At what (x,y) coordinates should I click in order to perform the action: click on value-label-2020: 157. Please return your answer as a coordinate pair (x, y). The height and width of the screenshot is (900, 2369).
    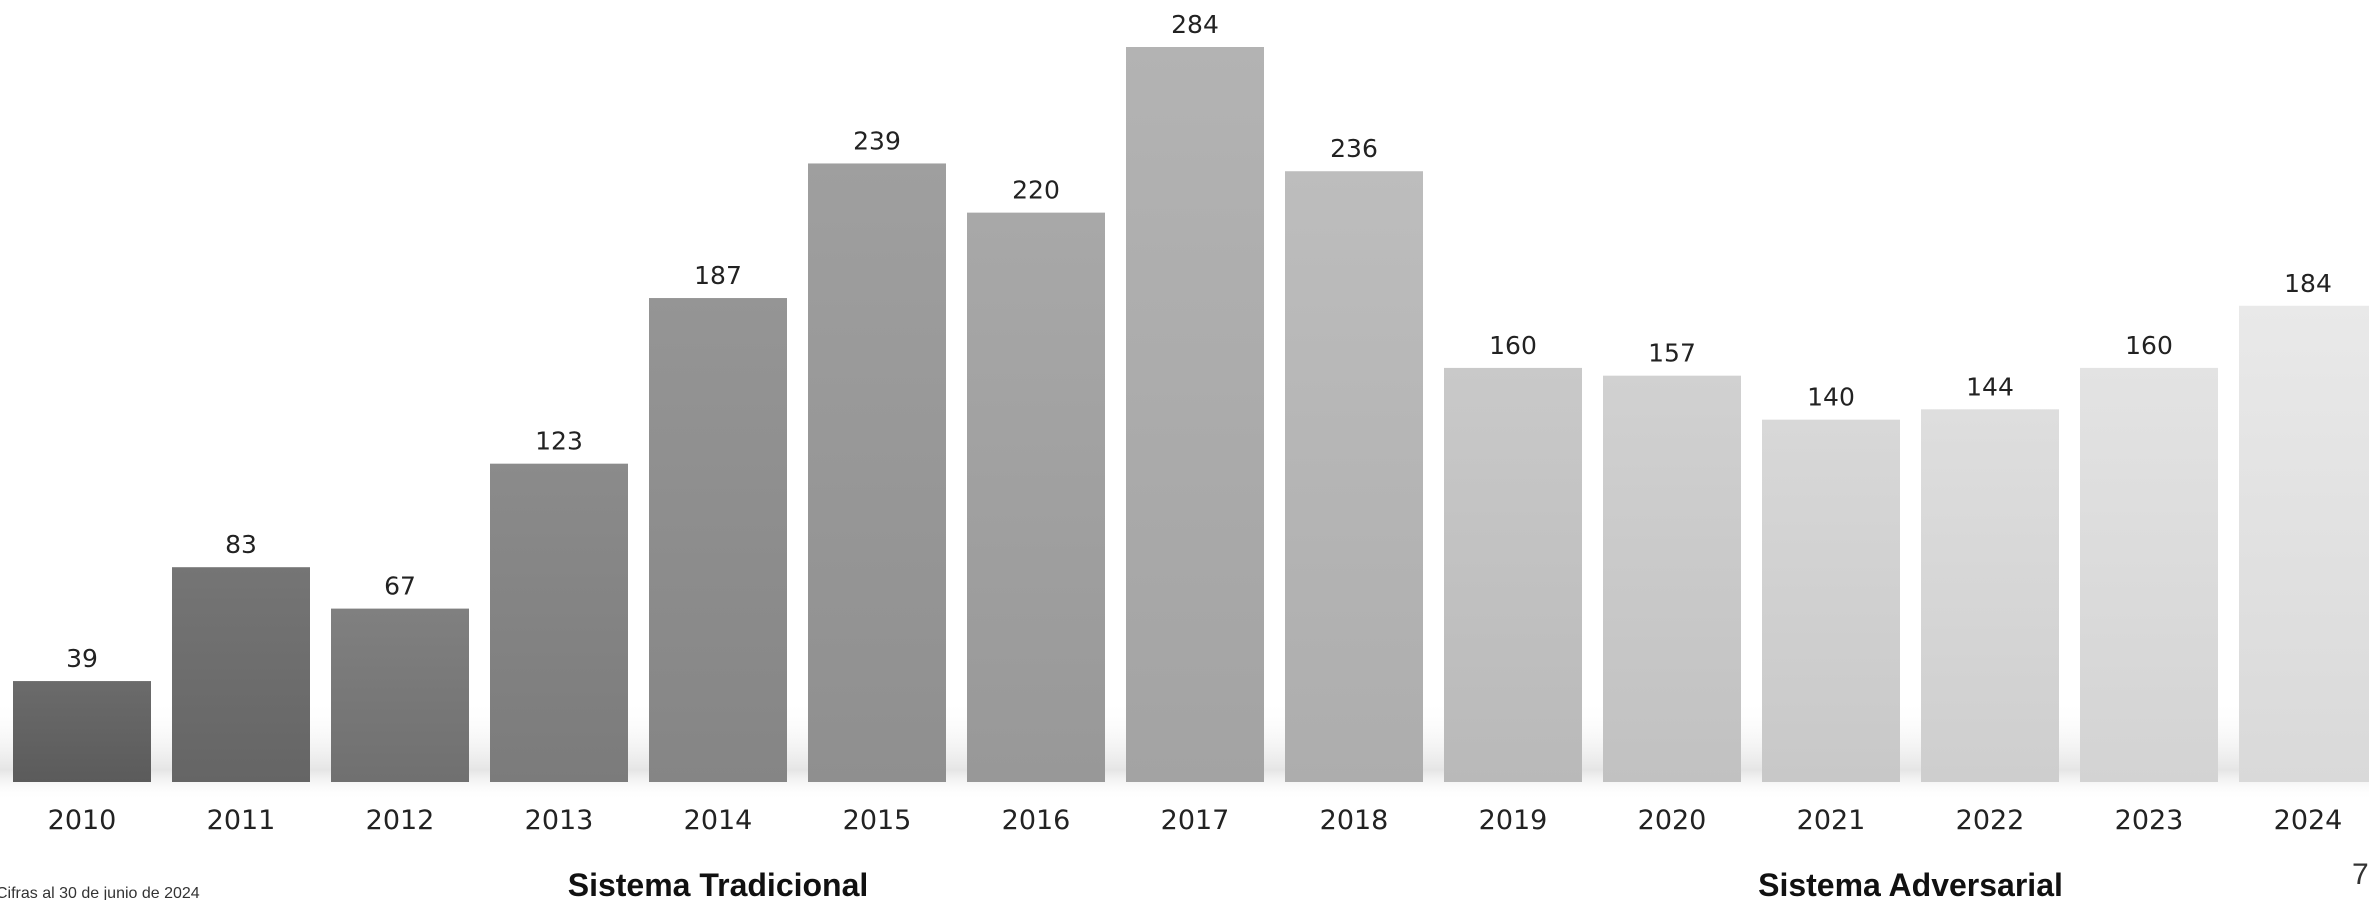
    Looking at the image, I should click on (1672, 353).